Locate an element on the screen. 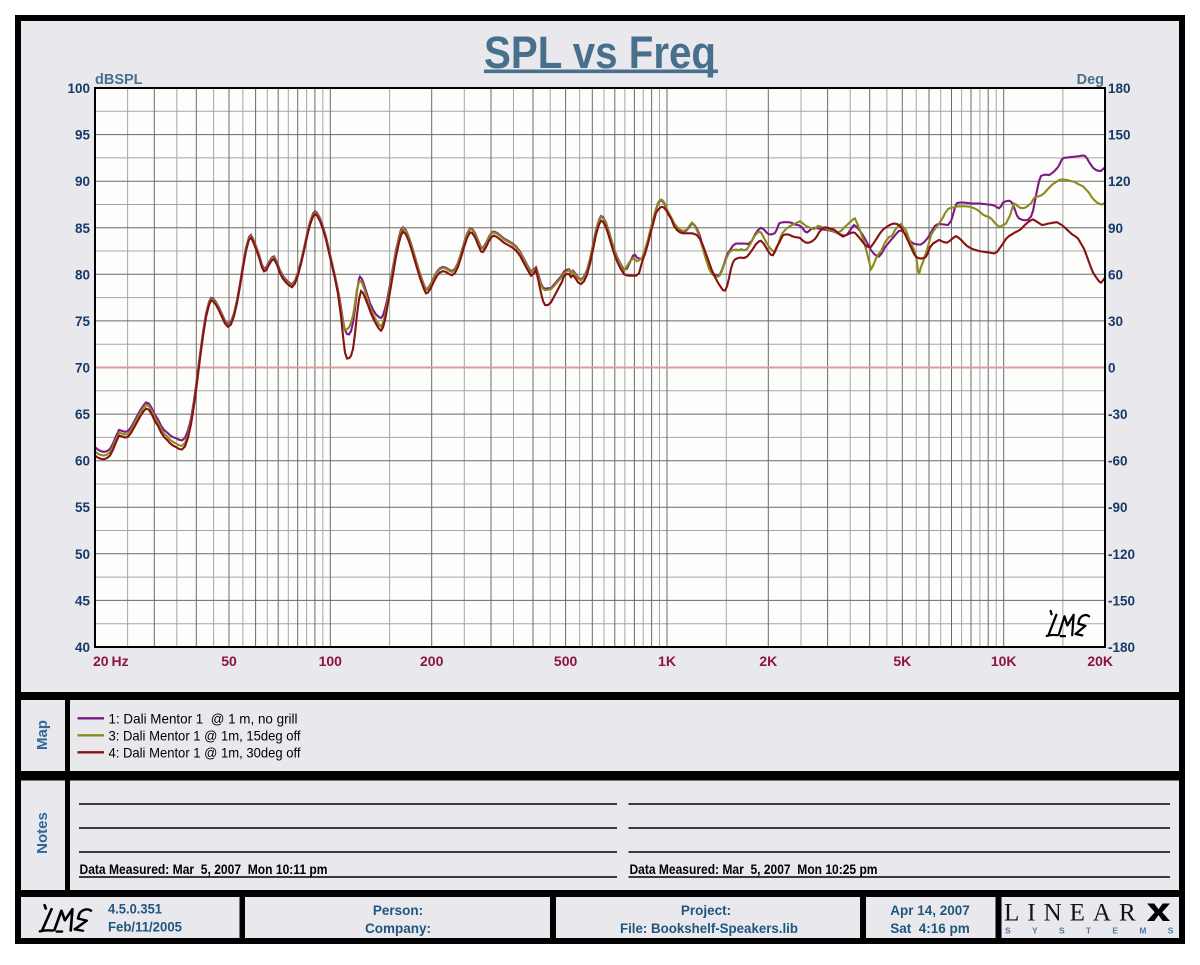  svg-text: 40 is located at coordinates (82, 647).